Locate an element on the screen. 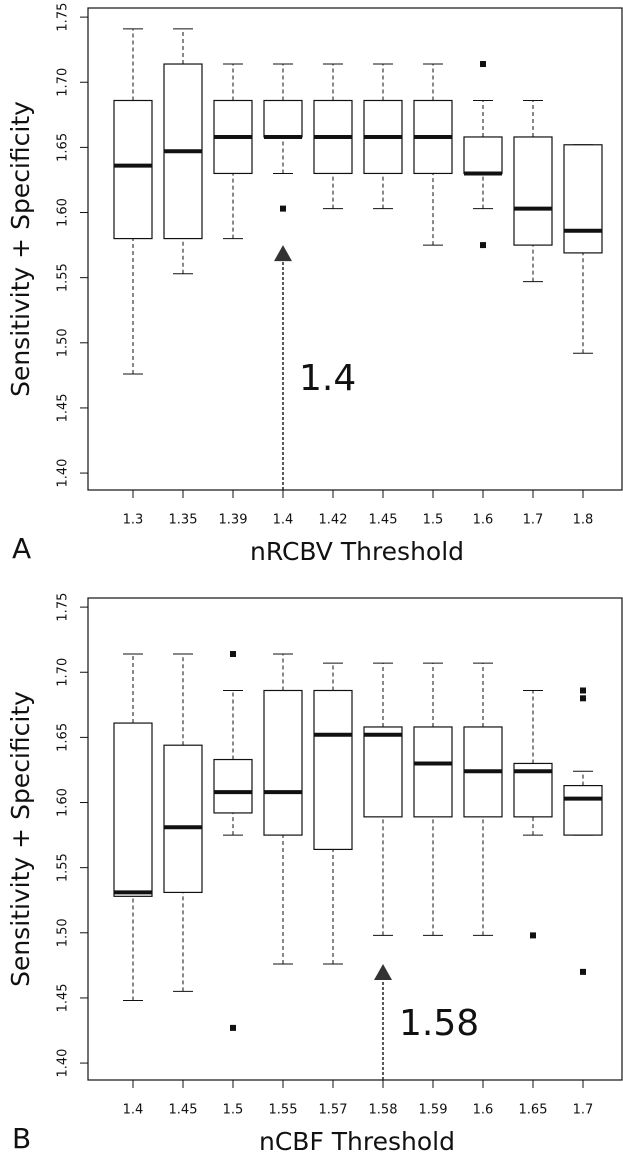 The height and width of the screenshot is (1160, 623). x-tick-label: 1.59 is located at coordinates (433, 1110).